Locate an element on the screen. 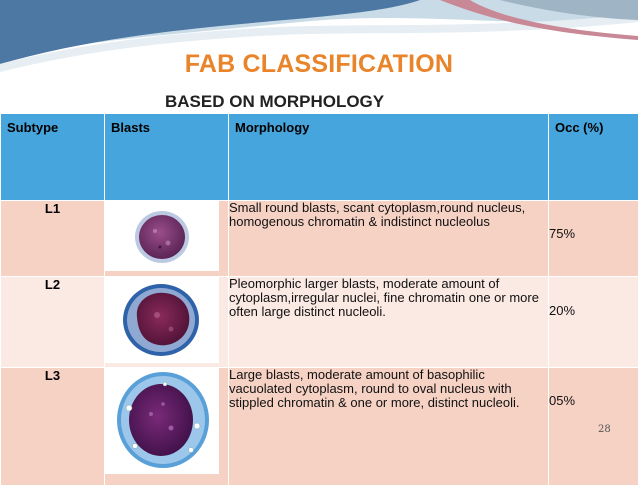  l2-blast-image is located at coordinates (162, 320).